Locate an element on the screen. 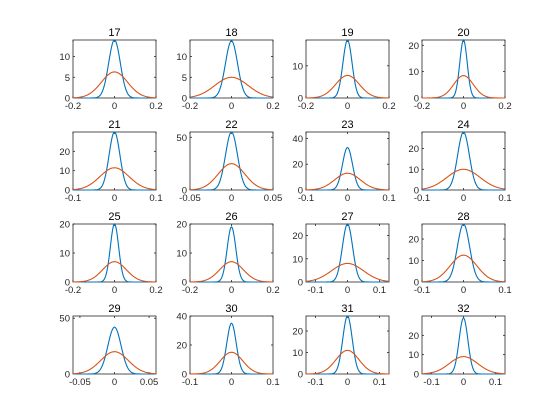 This screenshot has width=560, height=420. panel-title: 32 is located at coordinates (463, 309).